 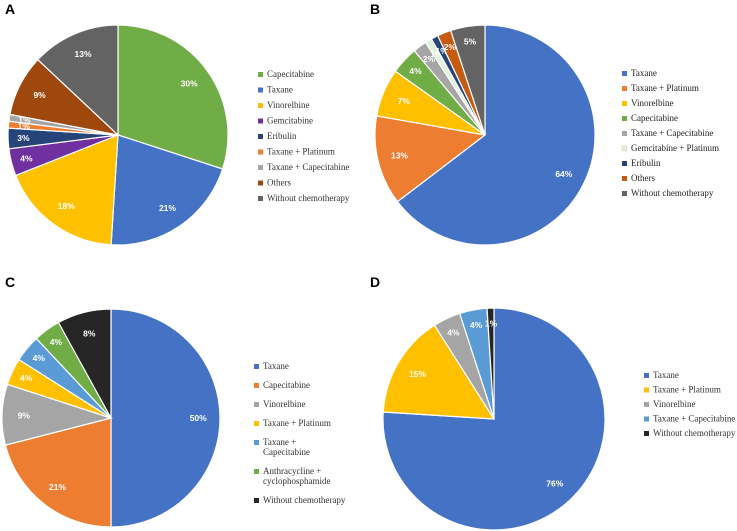 I want to click on legend-label: Gemcitabine + Platinum, so click(x=675, y=148).